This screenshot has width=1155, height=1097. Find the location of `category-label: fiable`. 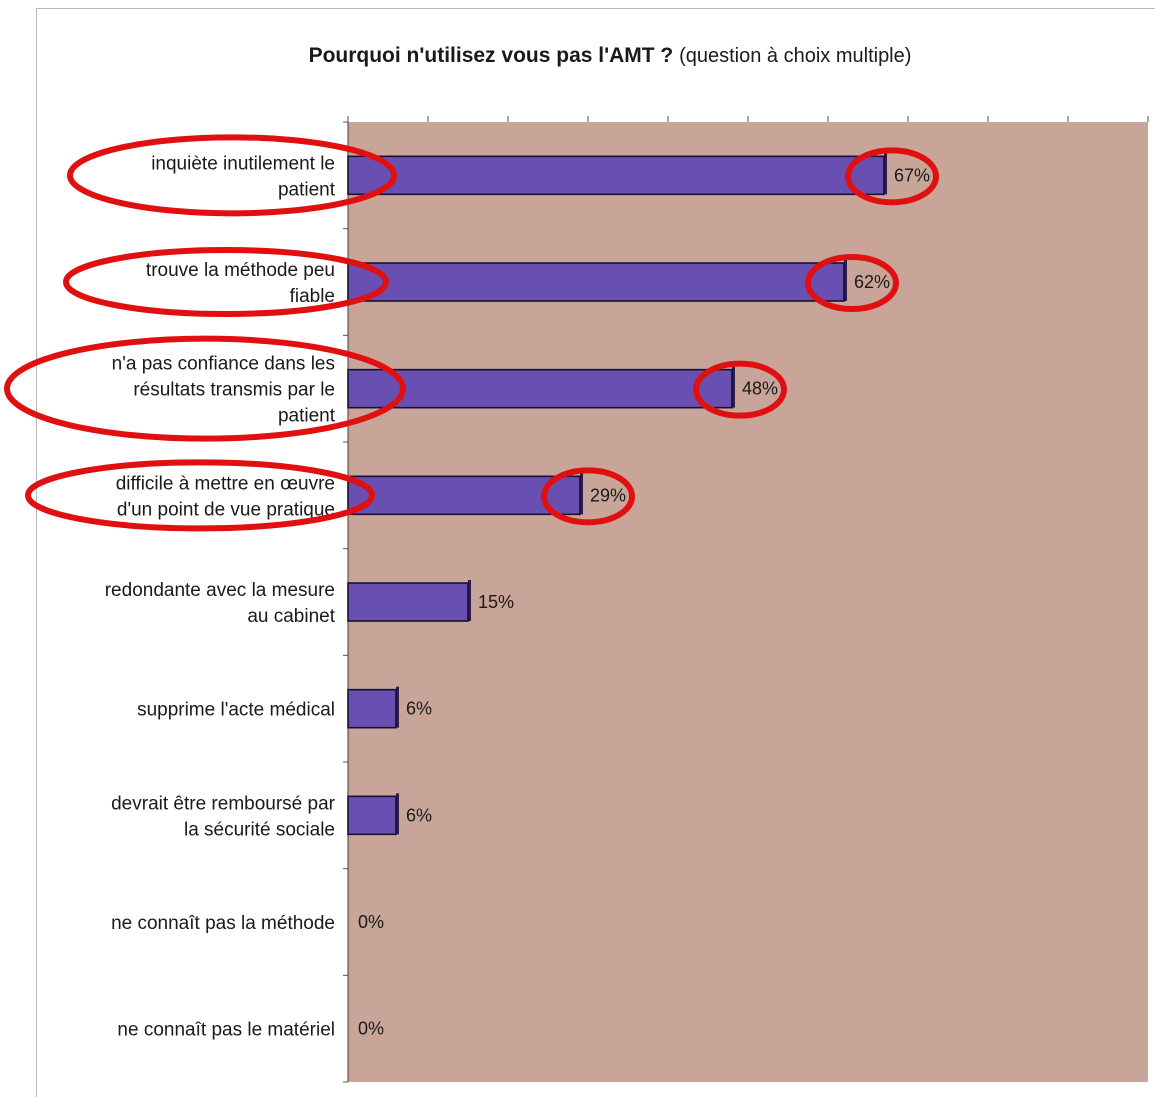

category-label: fiable is located at coordinates (312, 296).